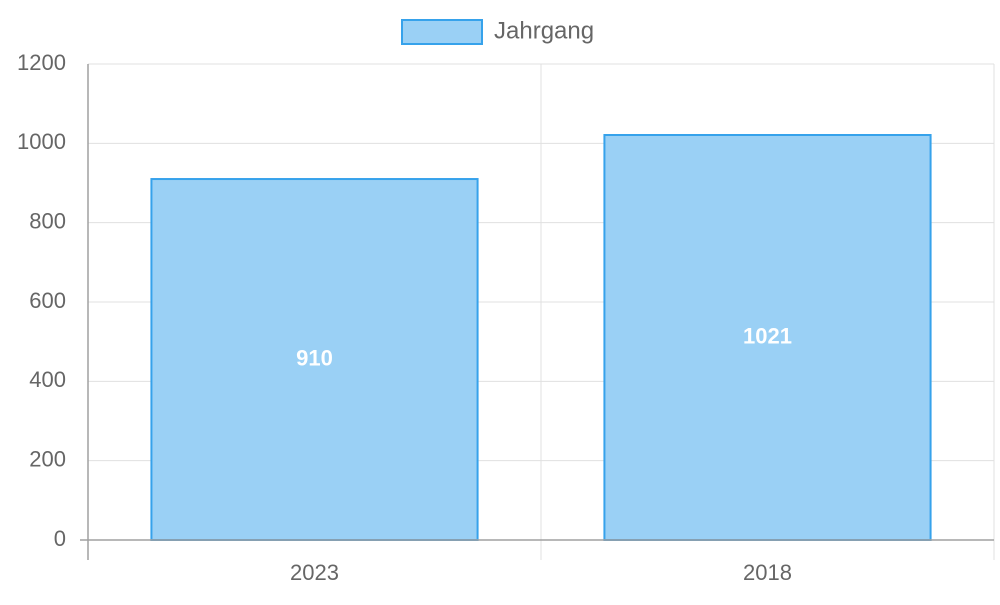 This screenshot has width=1000, height=605. Describe the element at coordinates (442, 32) in the screenshot. I see `legend-swatch` at that location.